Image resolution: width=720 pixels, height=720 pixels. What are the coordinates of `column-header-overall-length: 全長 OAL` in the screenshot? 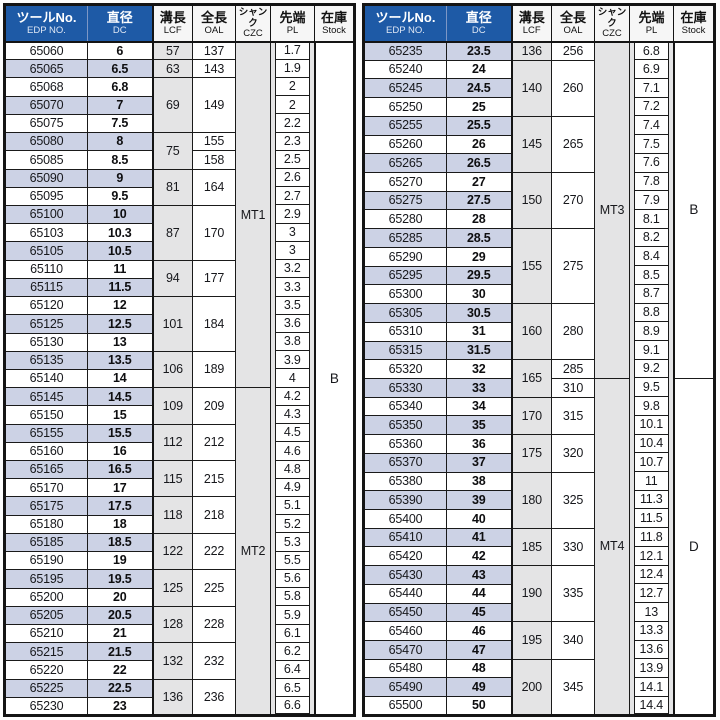 It's located at (214, 23).